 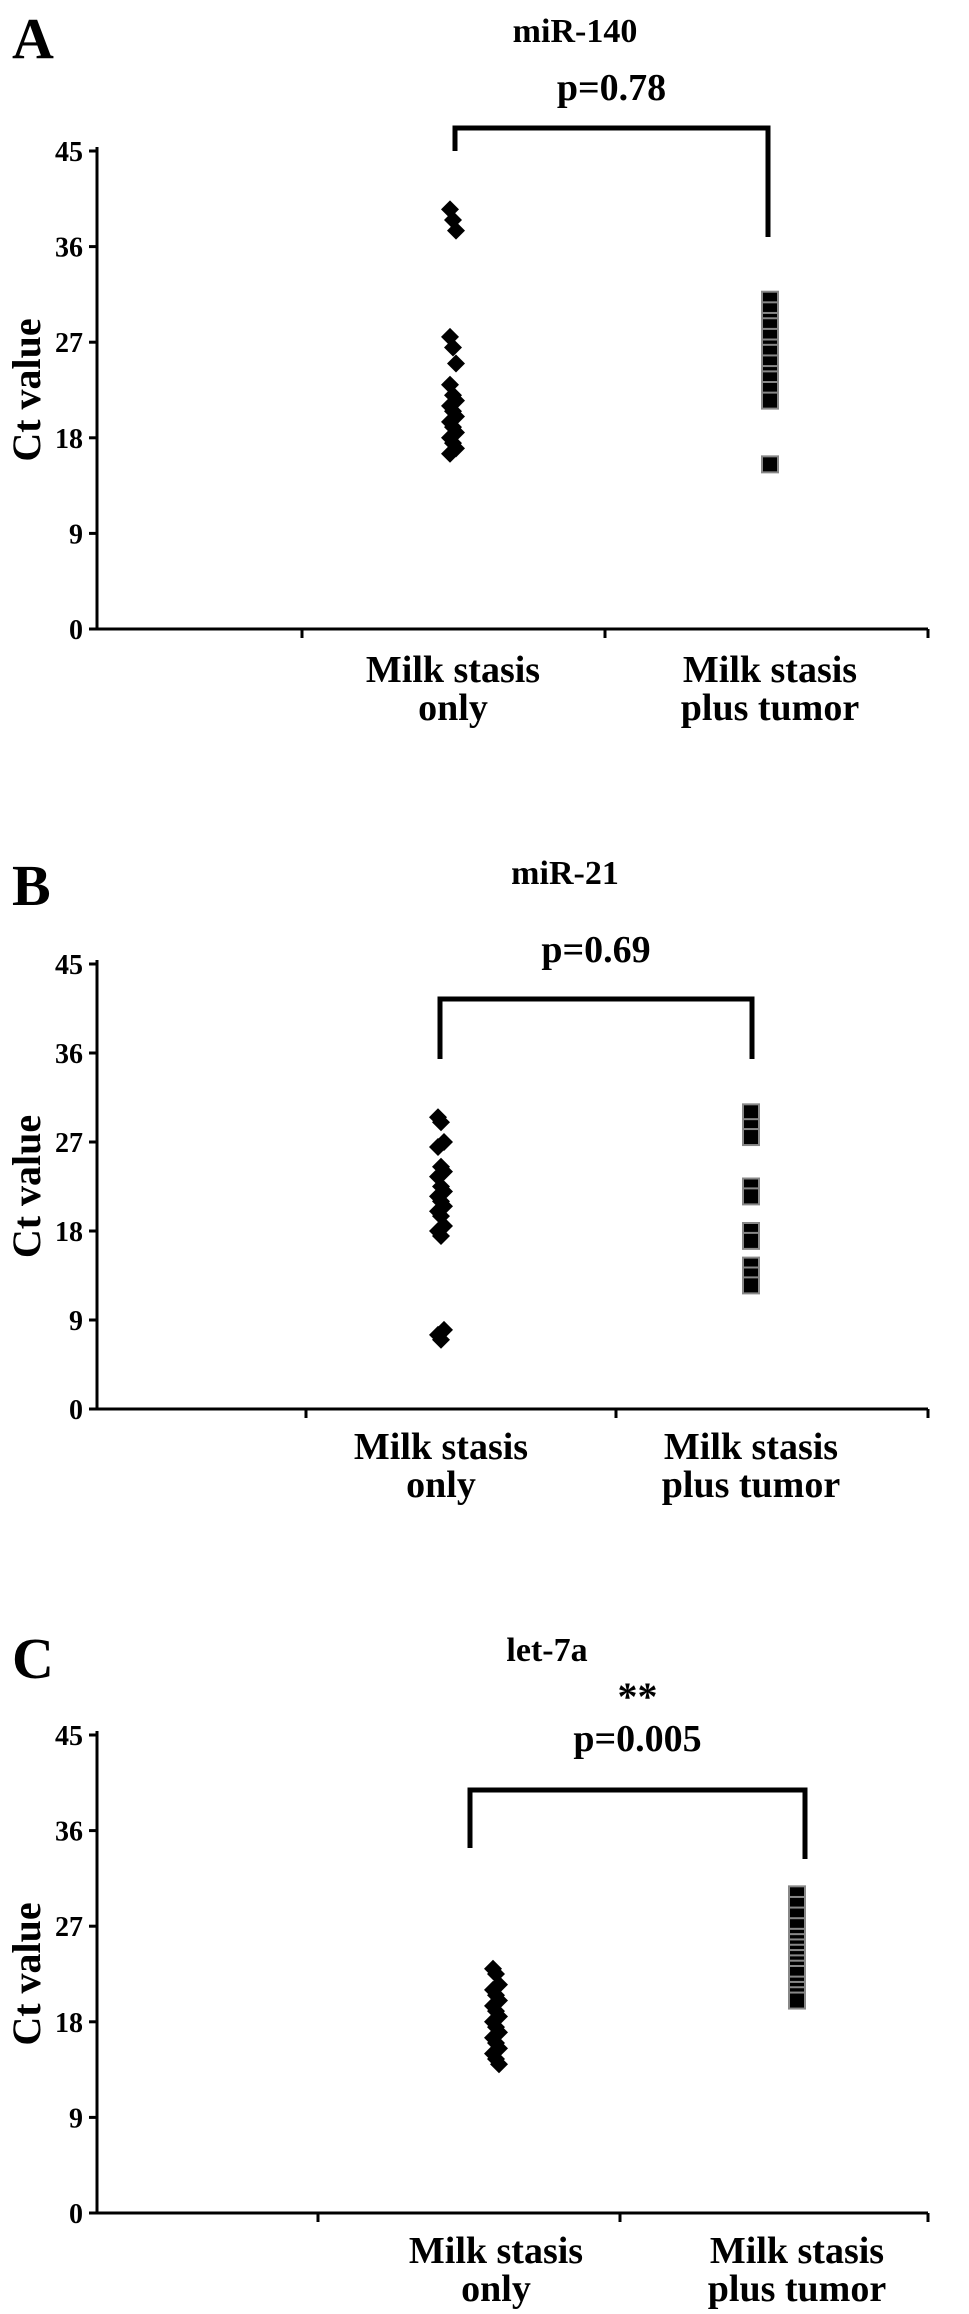 What do you see at coordinates (33, 1658) in the screenshot?
I see `panel-letter: C` at bounding box center [33, 1658].